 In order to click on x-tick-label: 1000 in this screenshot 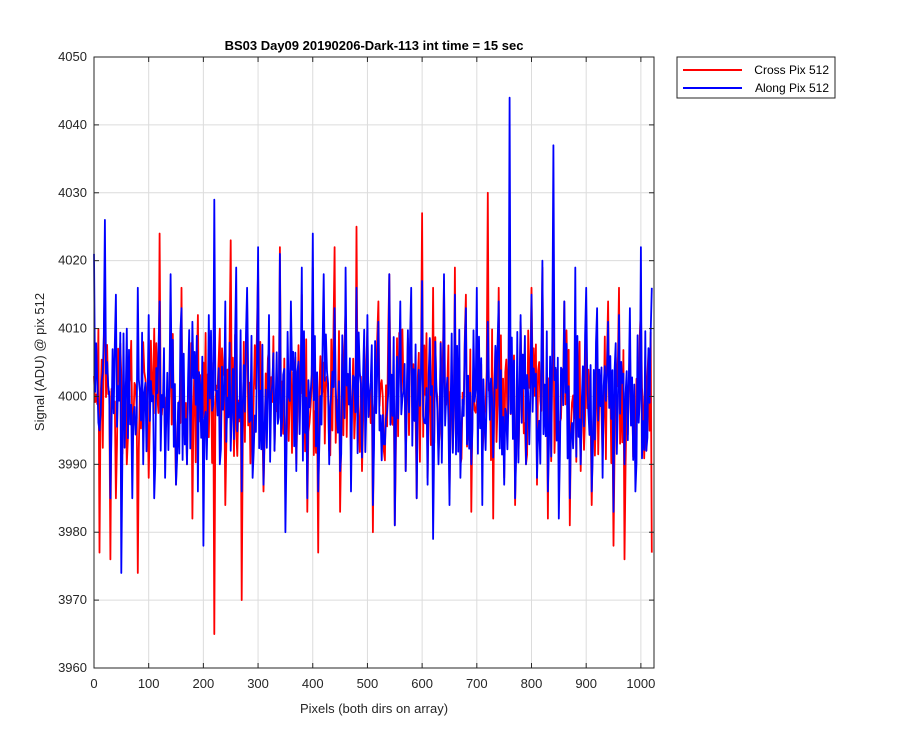, I will do `click(640, 683)`.